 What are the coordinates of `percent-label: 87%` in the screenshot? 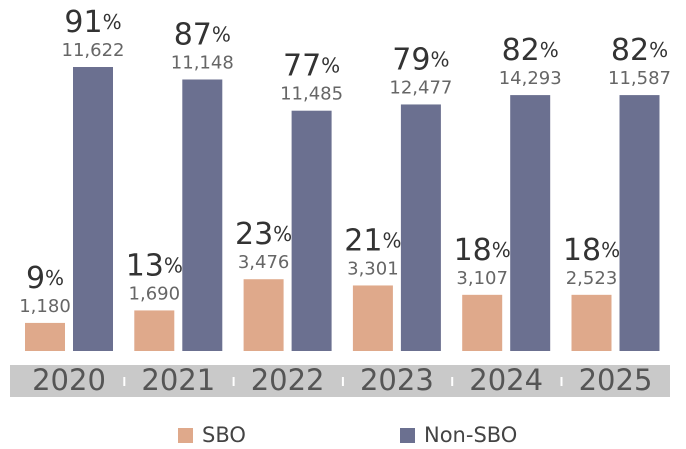 It's located at (202, 34).